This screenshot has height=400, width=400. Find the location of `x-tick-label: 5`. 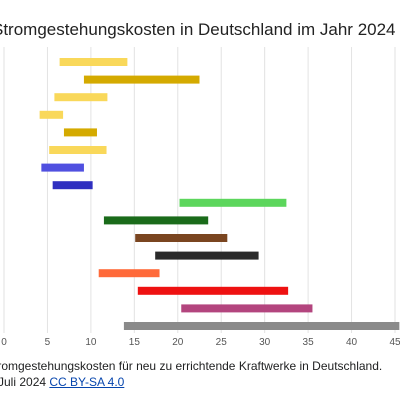

x-tick-label: 5 is located at coordinates (48, 342).